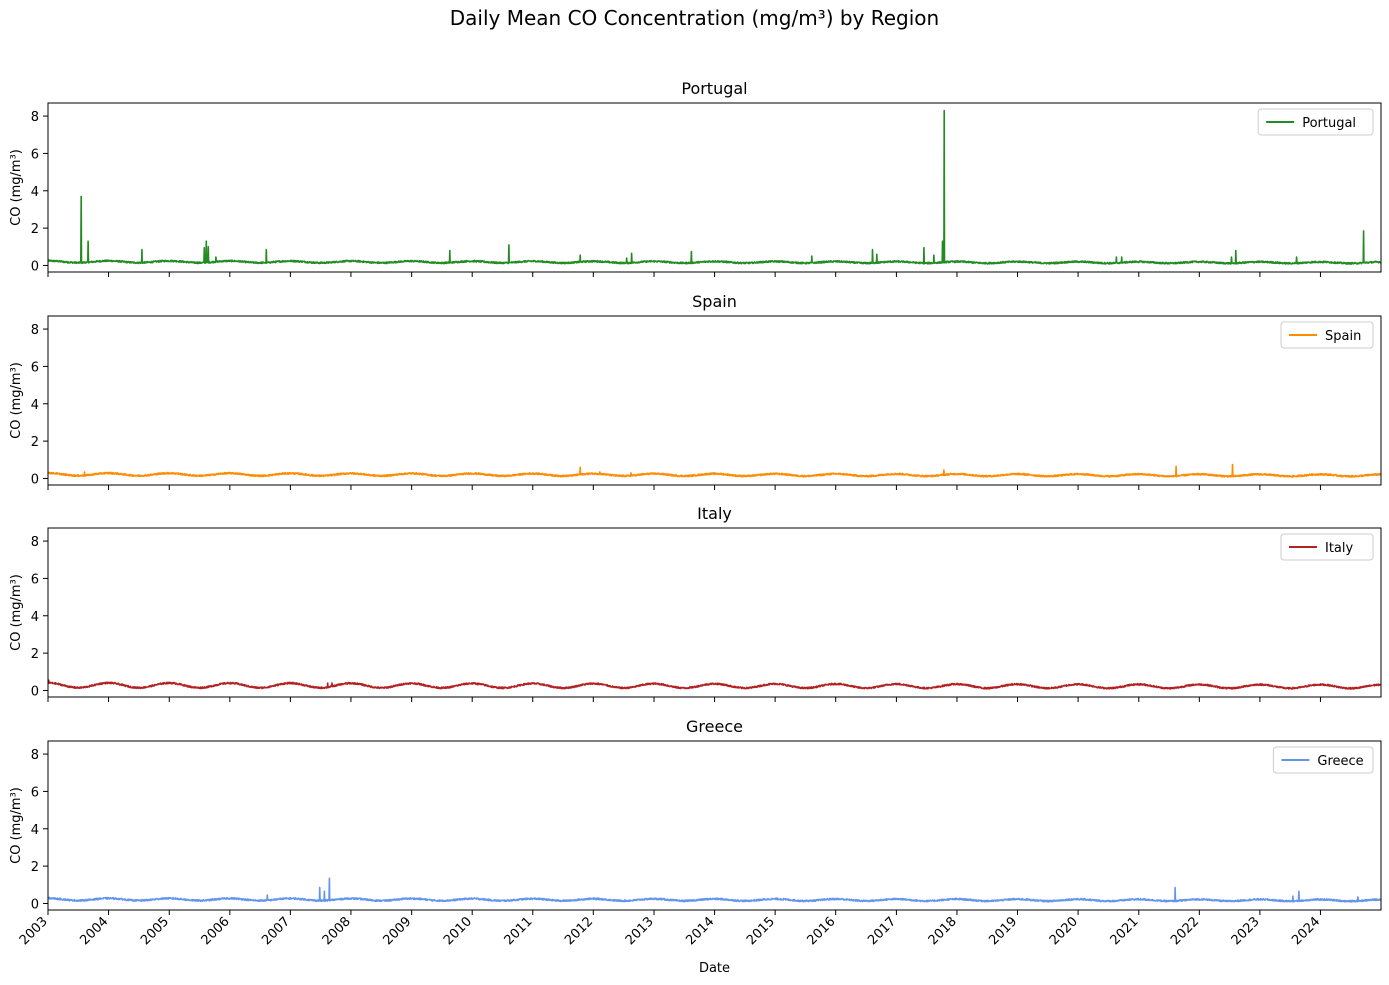 Image resolution: width=1389 pixels, height=985 pixels. What do you see at coordinates (155, 931) in the screenshot?
I see `x-tick-label: 2005` at bounding box center [155, 931].